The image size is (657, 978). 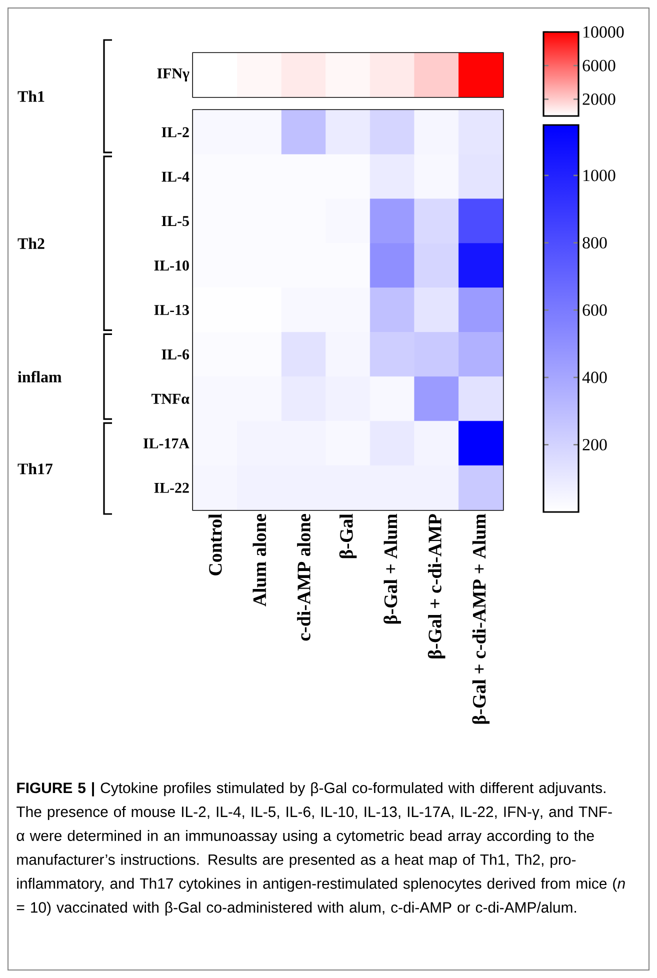 What do you see at coordinates (600, 176) in the screenshot?
I see `color-bar-label: 1000` at bounding box center [600, 176].